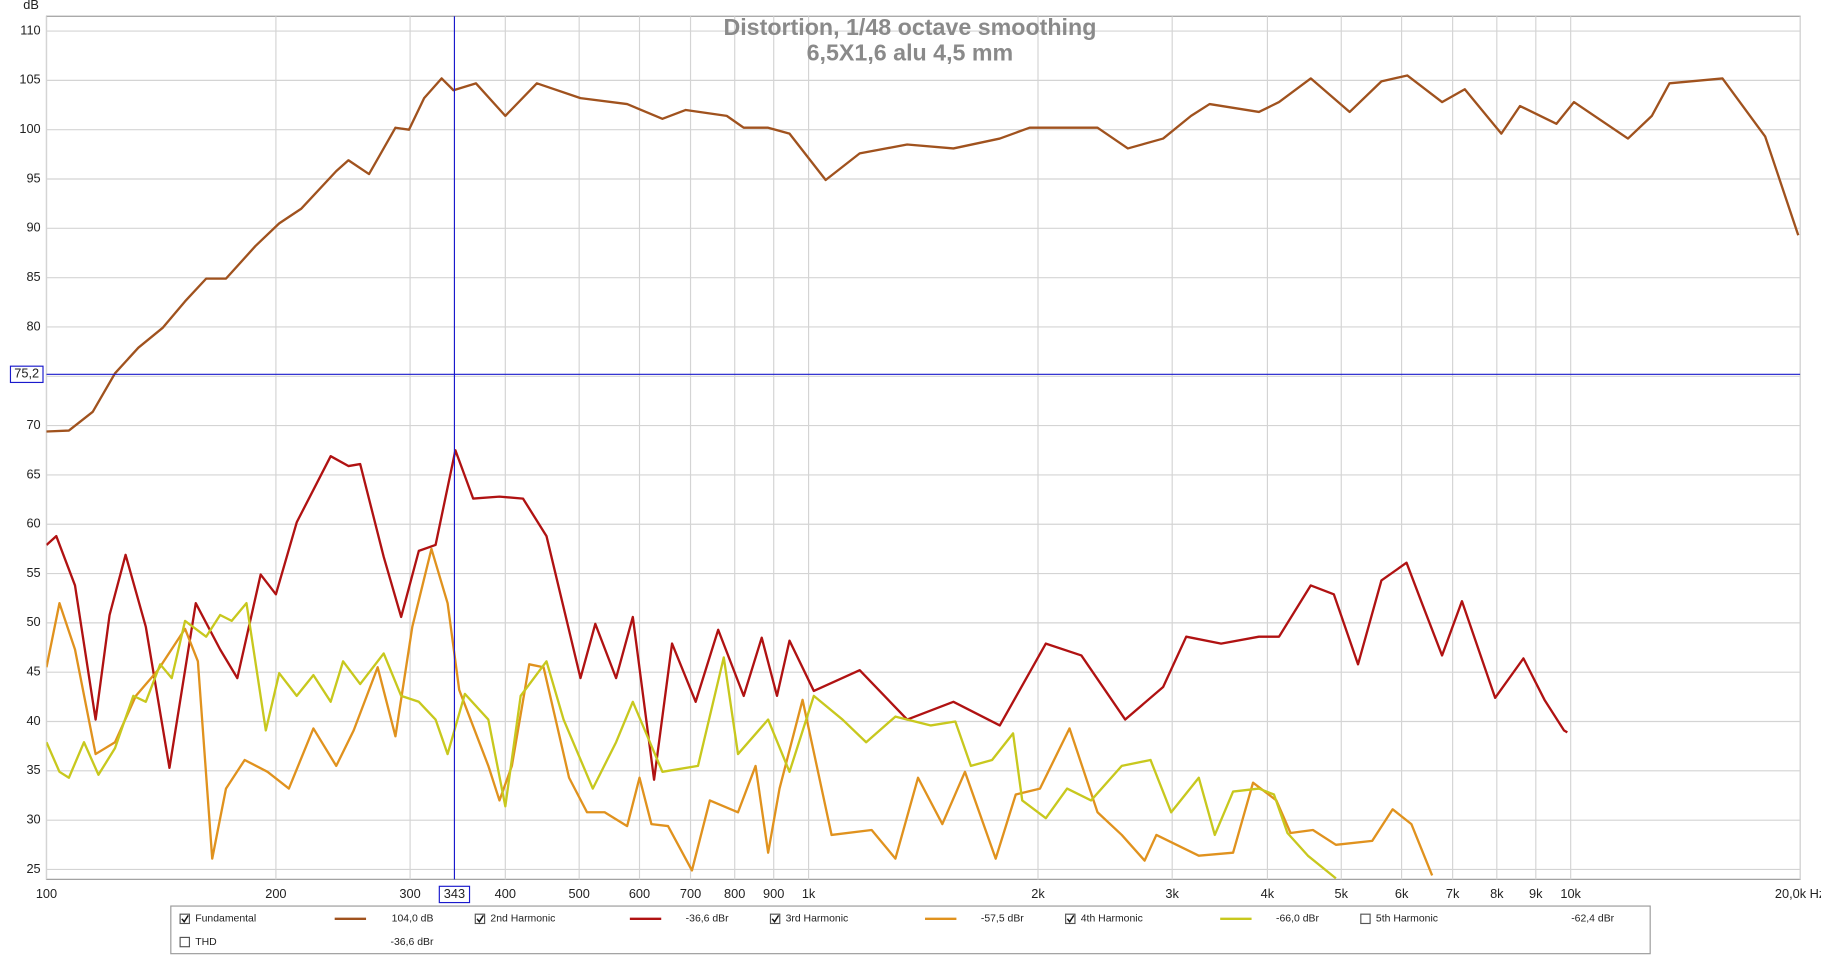  What do you see at coordinates (809, 893) in the screenshot?
I see `x-tick-label: 1k` at bounding box center [809, 893].